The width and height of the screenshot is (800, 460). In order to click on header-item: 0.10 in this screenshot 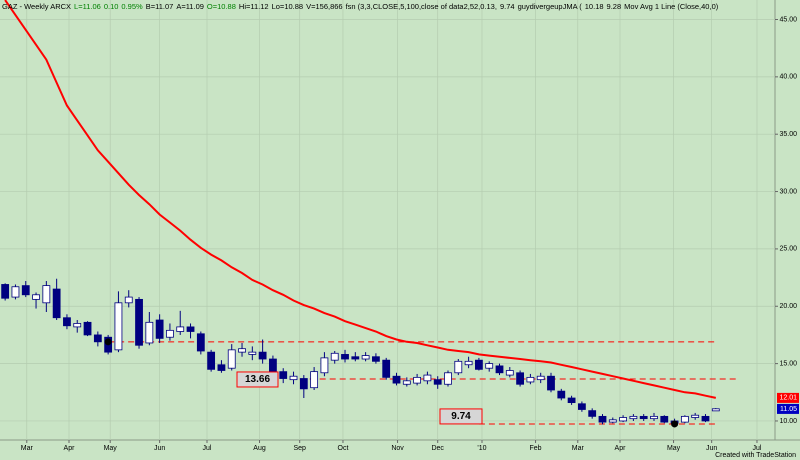, I will do `click(111, 6)`.